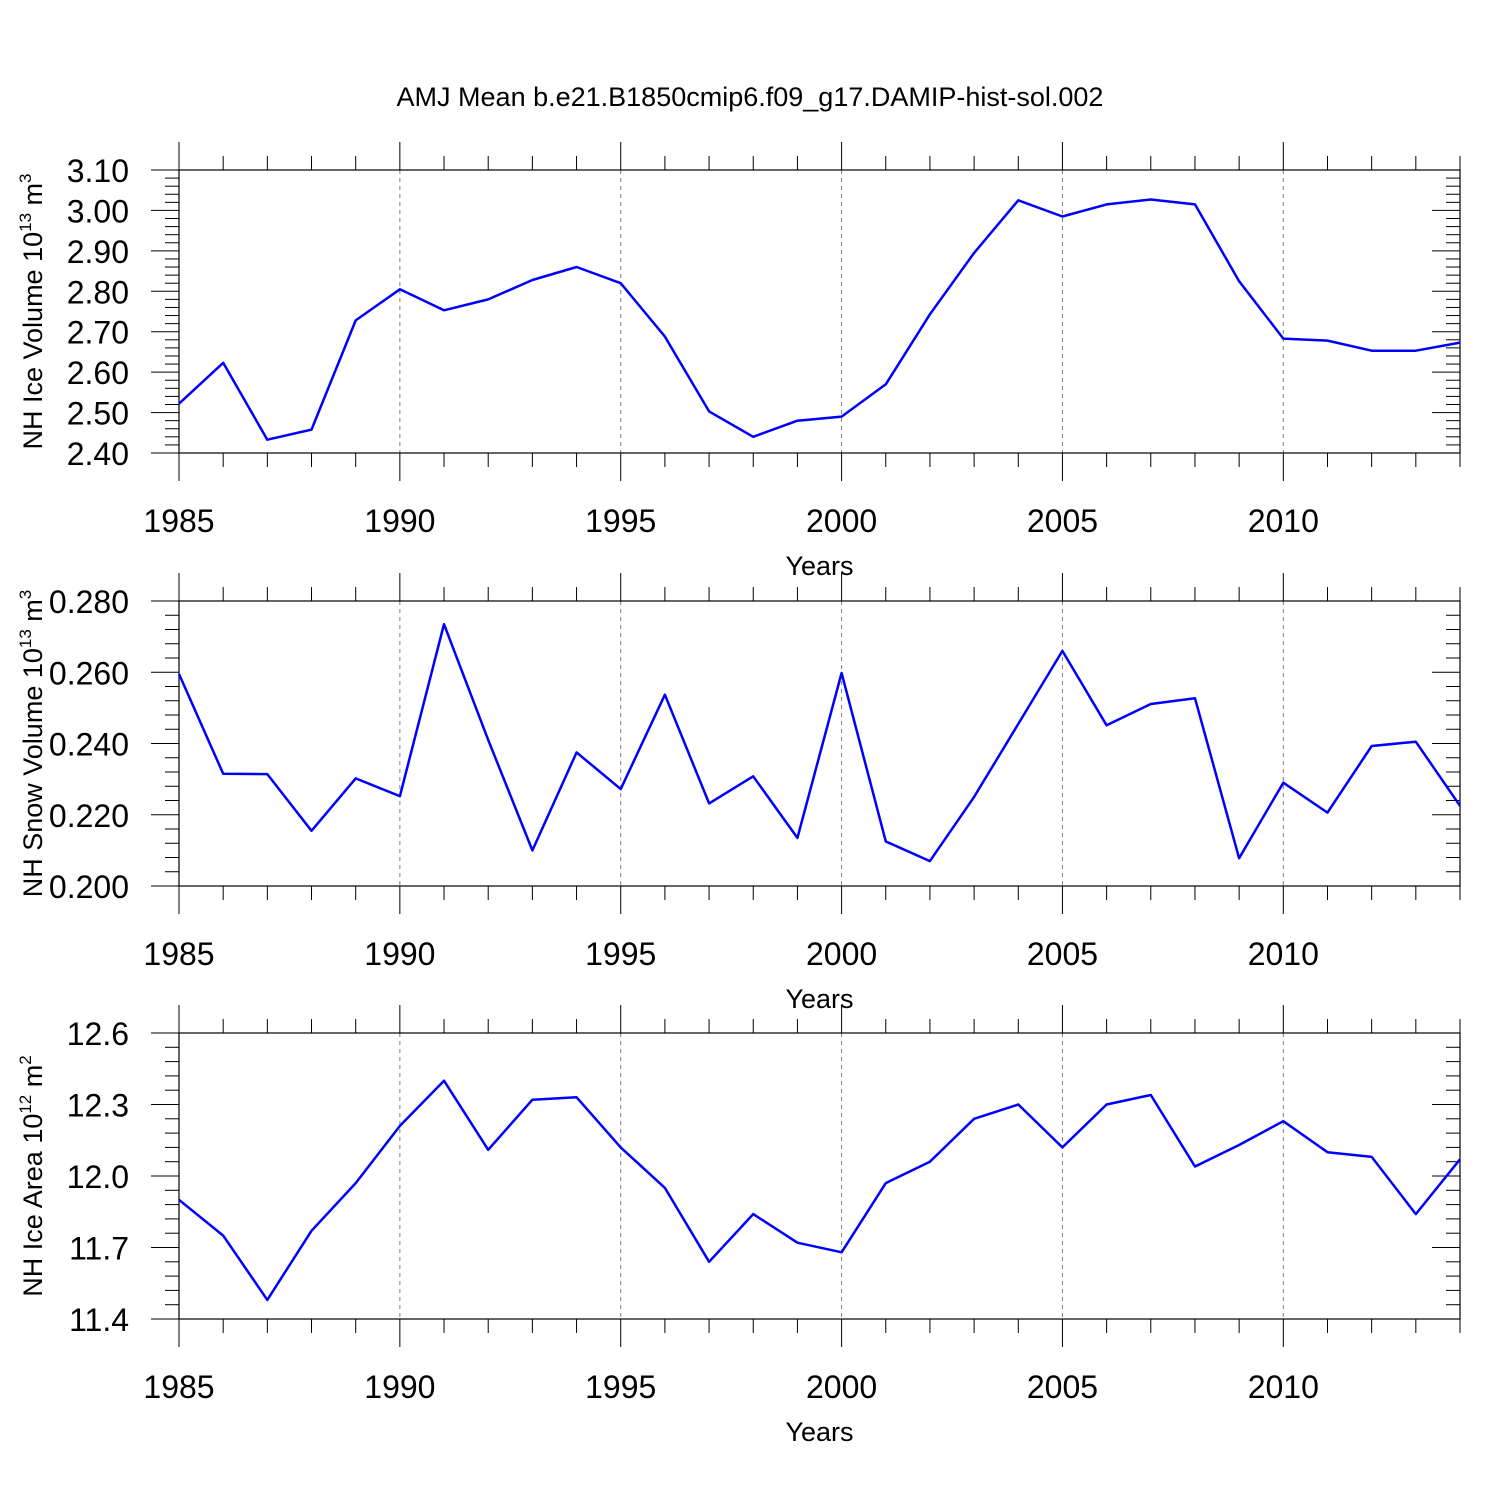 Image resolution: width=1500 pixels, height=1505 pixels. Describe the element at coordinates (89, 745) in the screenshot. I see `y-tick-label: 0.240` at that location.